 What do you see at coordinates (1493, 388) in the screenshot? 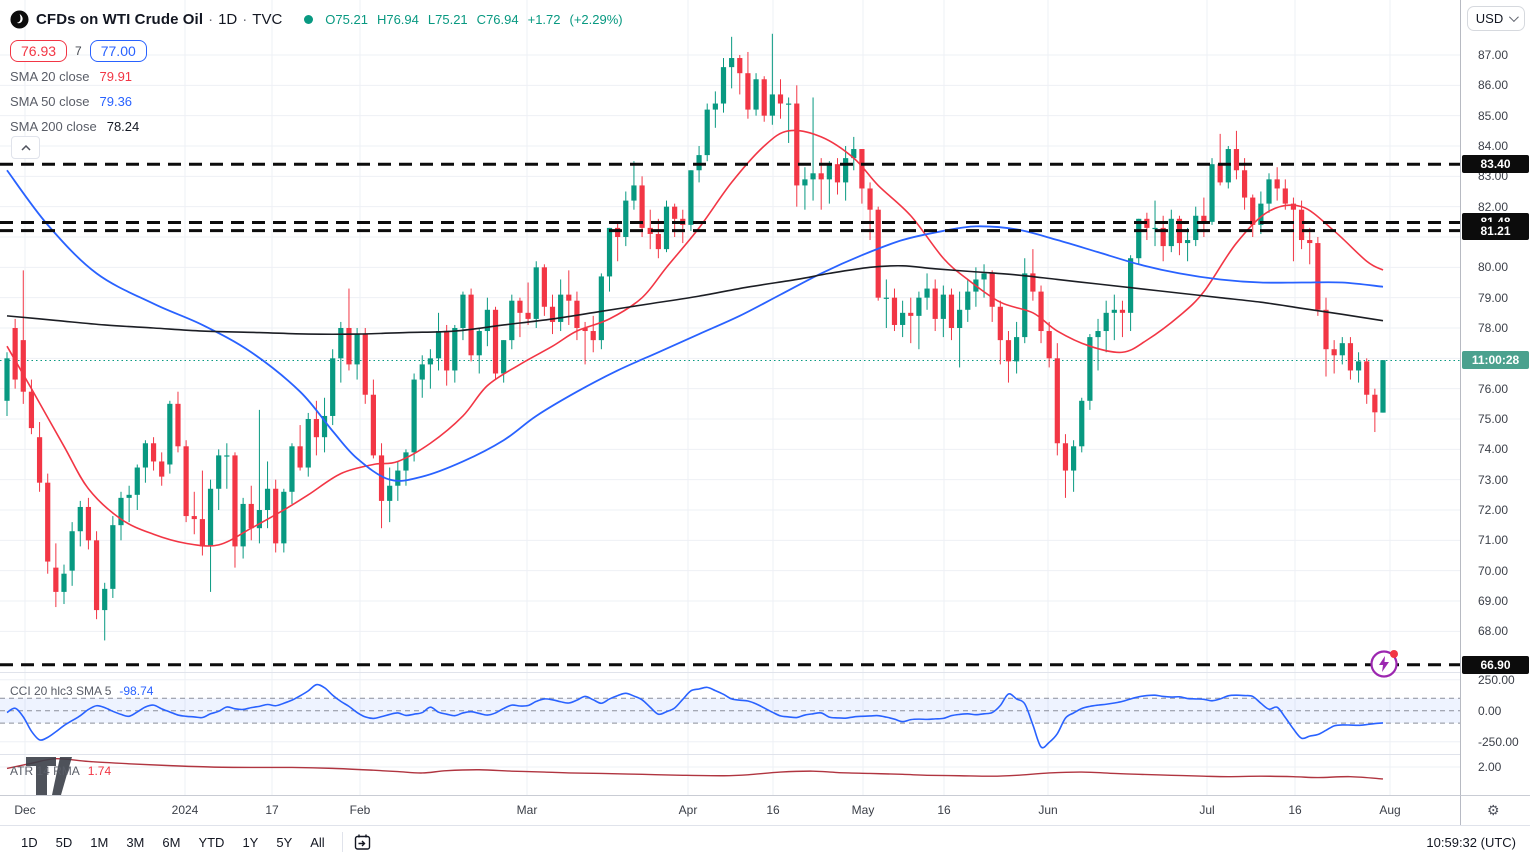
I see `price-tick: 76.00` at bounding box center [1493, 388].